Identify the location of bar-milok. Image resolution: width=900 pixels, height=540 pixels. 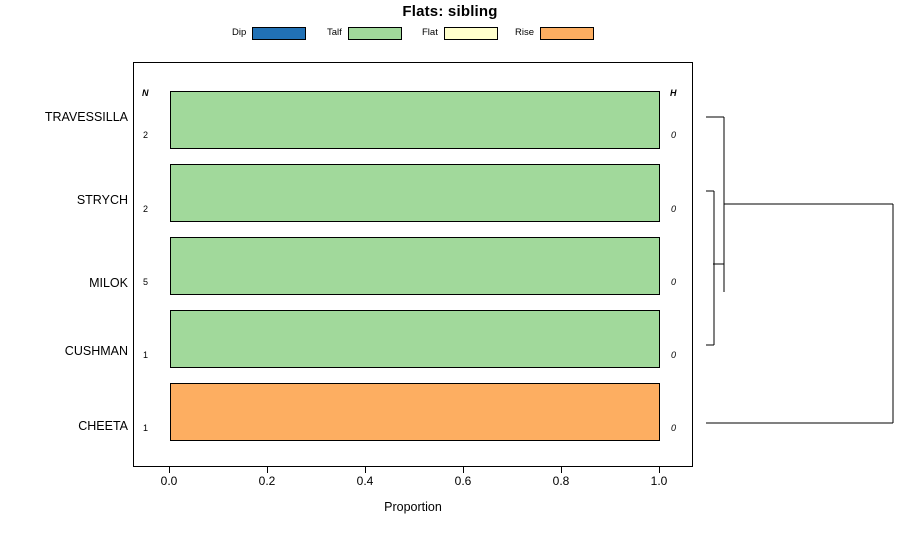
(415, 266).